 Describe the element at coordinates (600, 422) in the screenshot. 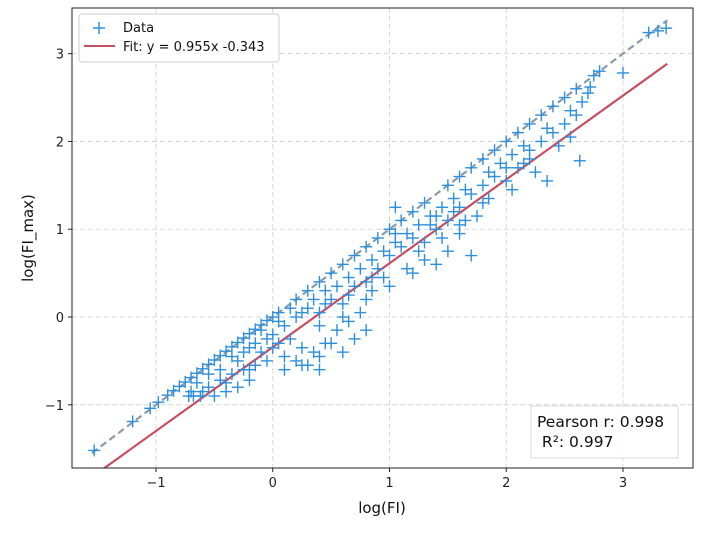

I see `pearson-r-text: Pearson r: 0.998` at that location.